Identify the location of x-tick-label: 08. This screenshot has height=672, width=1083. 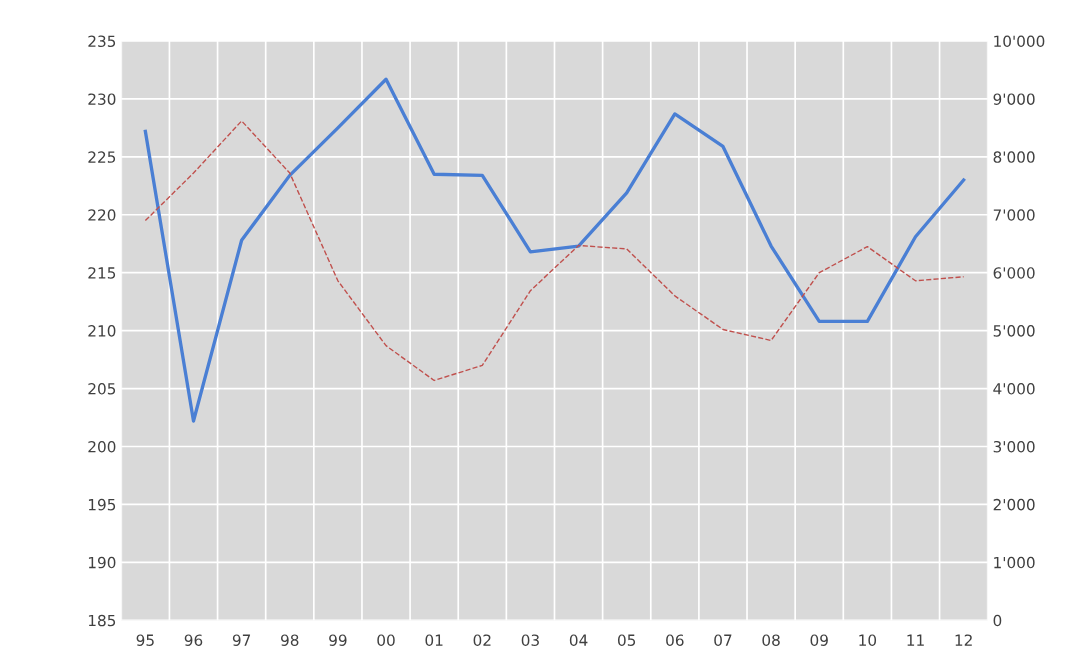
(771, 640).